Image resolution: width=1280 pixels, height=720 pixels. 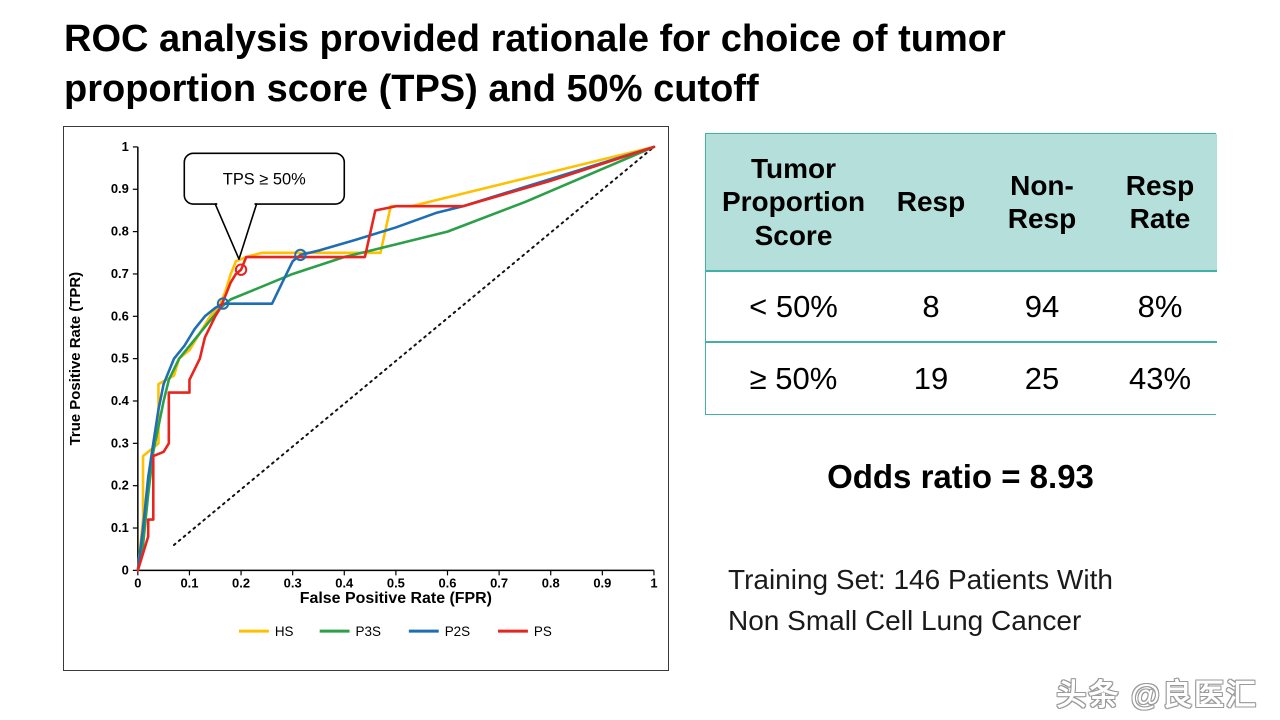 What do you see at coordinates (960, 476) in the screenshot?
I see `odds-ratio-text: Odds ratio = 8.93` at bounding box center [960, 476].